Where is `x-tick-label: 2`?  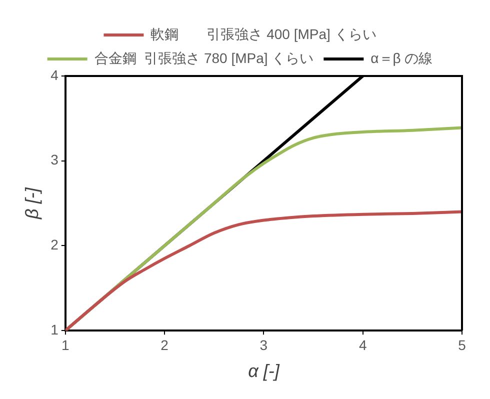
x-tick-label: 2 is located at coordinates (164, 344).